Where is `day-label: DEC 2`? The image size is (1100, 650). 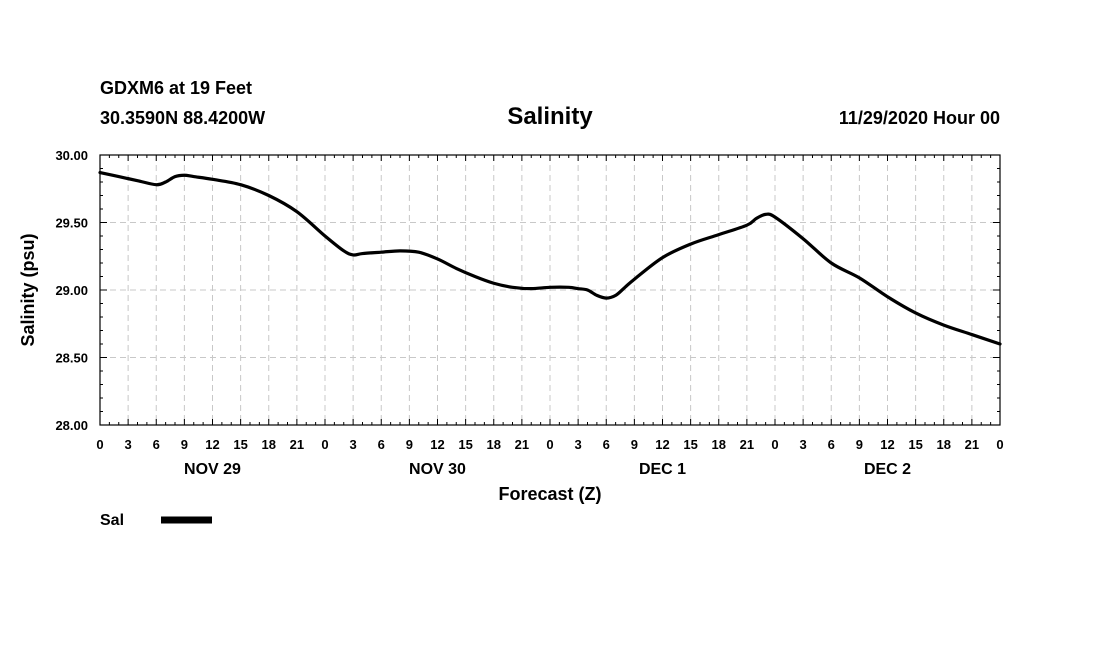 day-label: DEC 2 is located at coordinates (887, 469).